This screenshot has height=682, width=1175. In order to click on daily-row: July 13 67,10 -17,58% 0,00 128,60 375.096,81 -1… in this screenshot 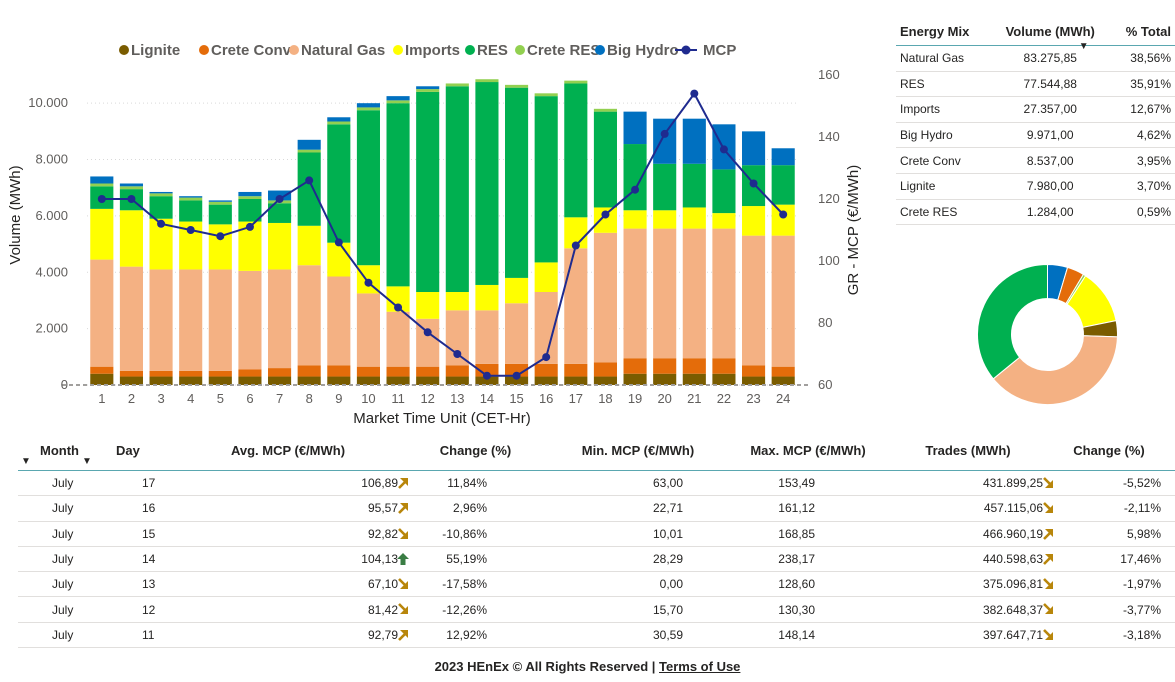, I will do `click(596, 584)`.